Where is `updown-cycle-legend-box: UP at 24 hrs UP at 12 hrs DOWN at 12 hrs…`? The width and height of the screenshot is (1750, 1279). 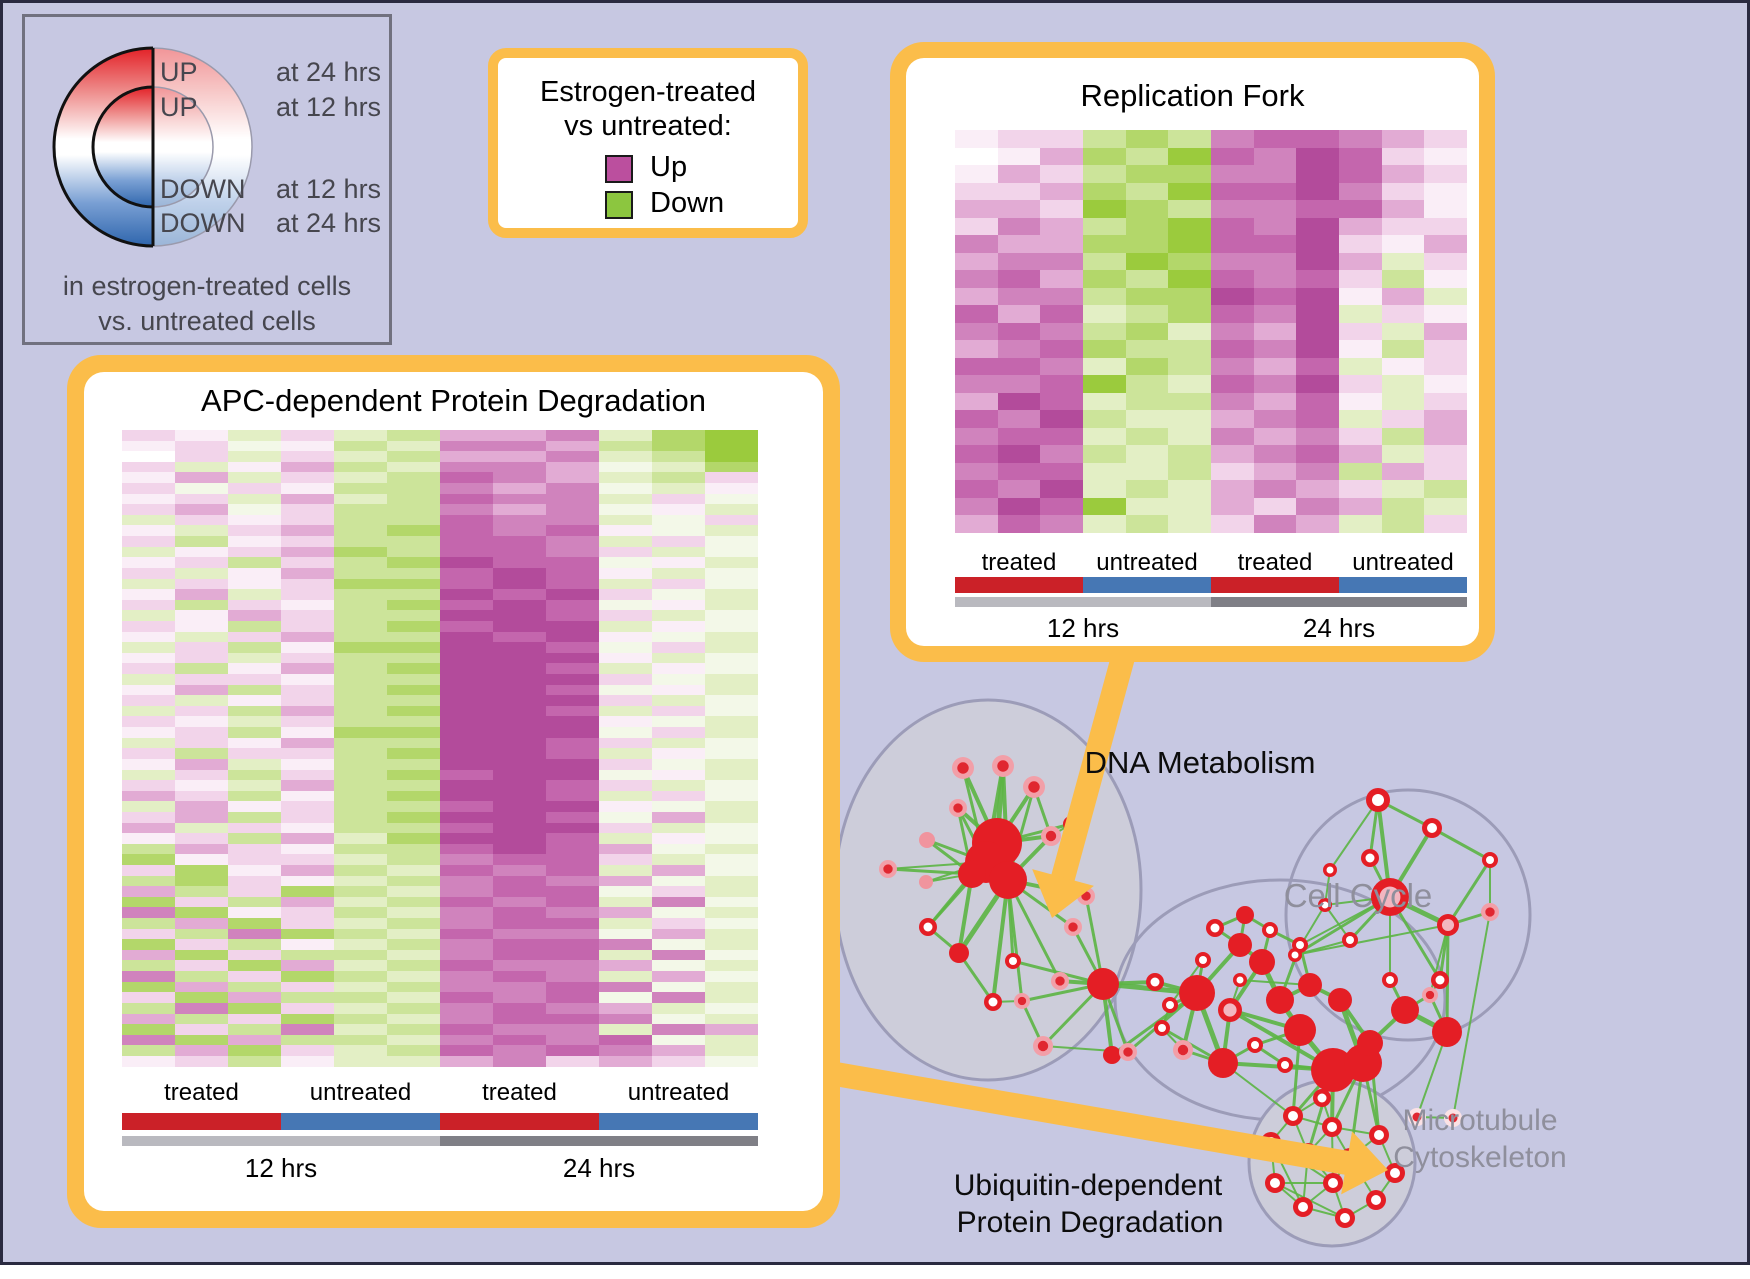 updown-cycle-legend-box: UP at 24 hrs UP at 12 hrs DOWN at 12 hrs… is located at coordinates (207, 179).